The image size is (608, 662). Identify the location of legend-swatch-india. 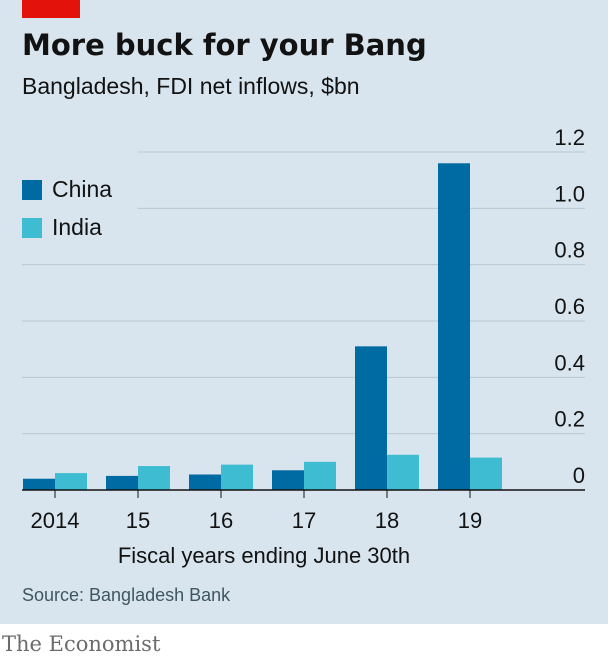
(32, 227).